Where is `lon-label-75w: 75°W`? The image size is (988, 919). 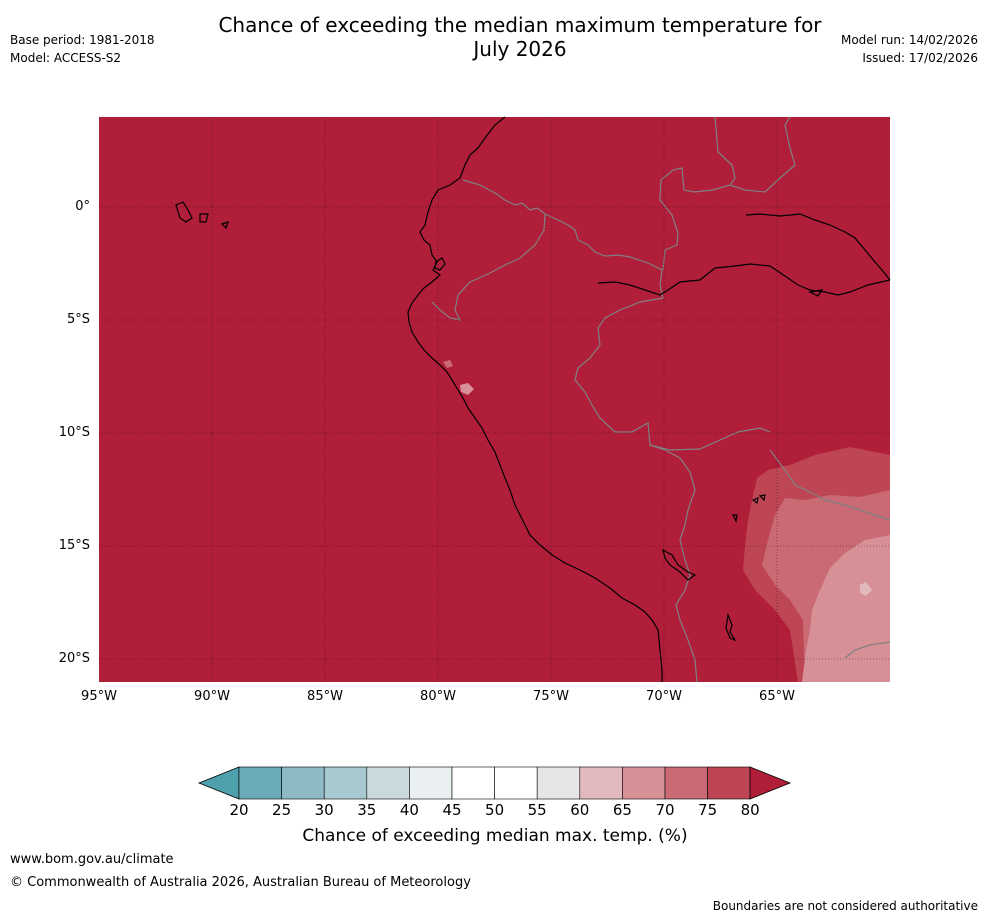 lon-label-75w: 75°W is located at coordinates (551, 696).